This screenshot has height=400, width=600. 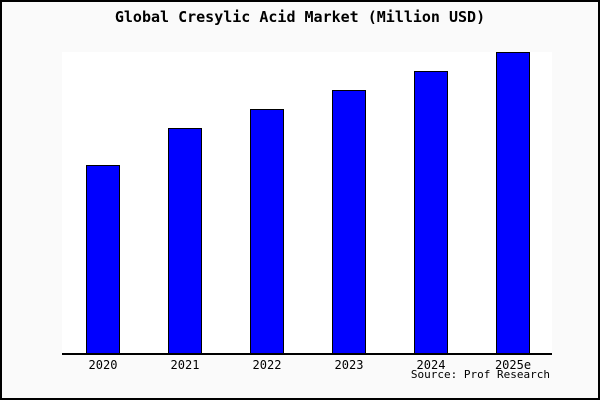 What do you see at coordinates (185, 365) in the screenshot?
I see `x-tick-2021: 2021` at bounding box center [185, 365].